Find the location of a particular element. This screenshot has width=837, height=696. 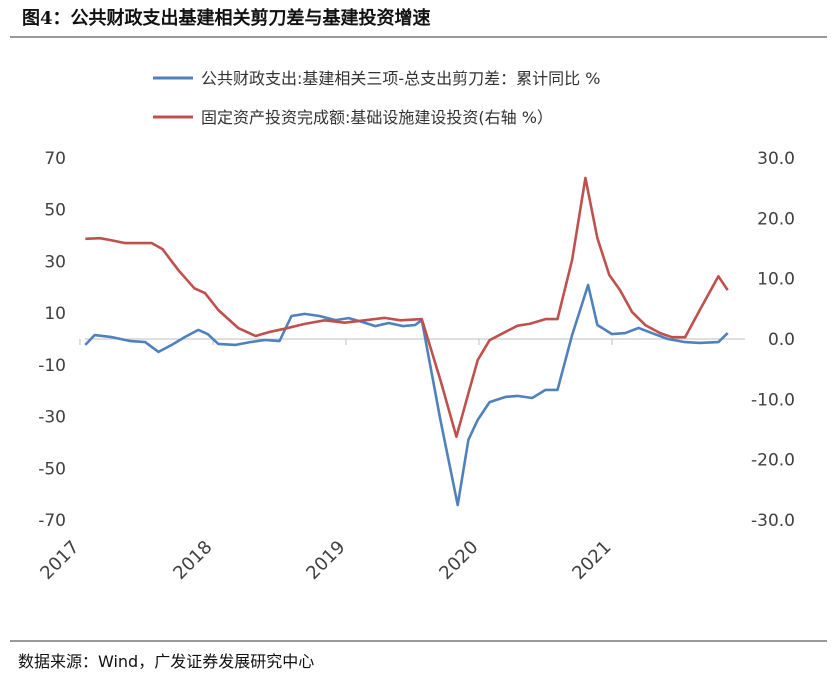

y-tick-label: 70 is located at coordinates (55, 159).